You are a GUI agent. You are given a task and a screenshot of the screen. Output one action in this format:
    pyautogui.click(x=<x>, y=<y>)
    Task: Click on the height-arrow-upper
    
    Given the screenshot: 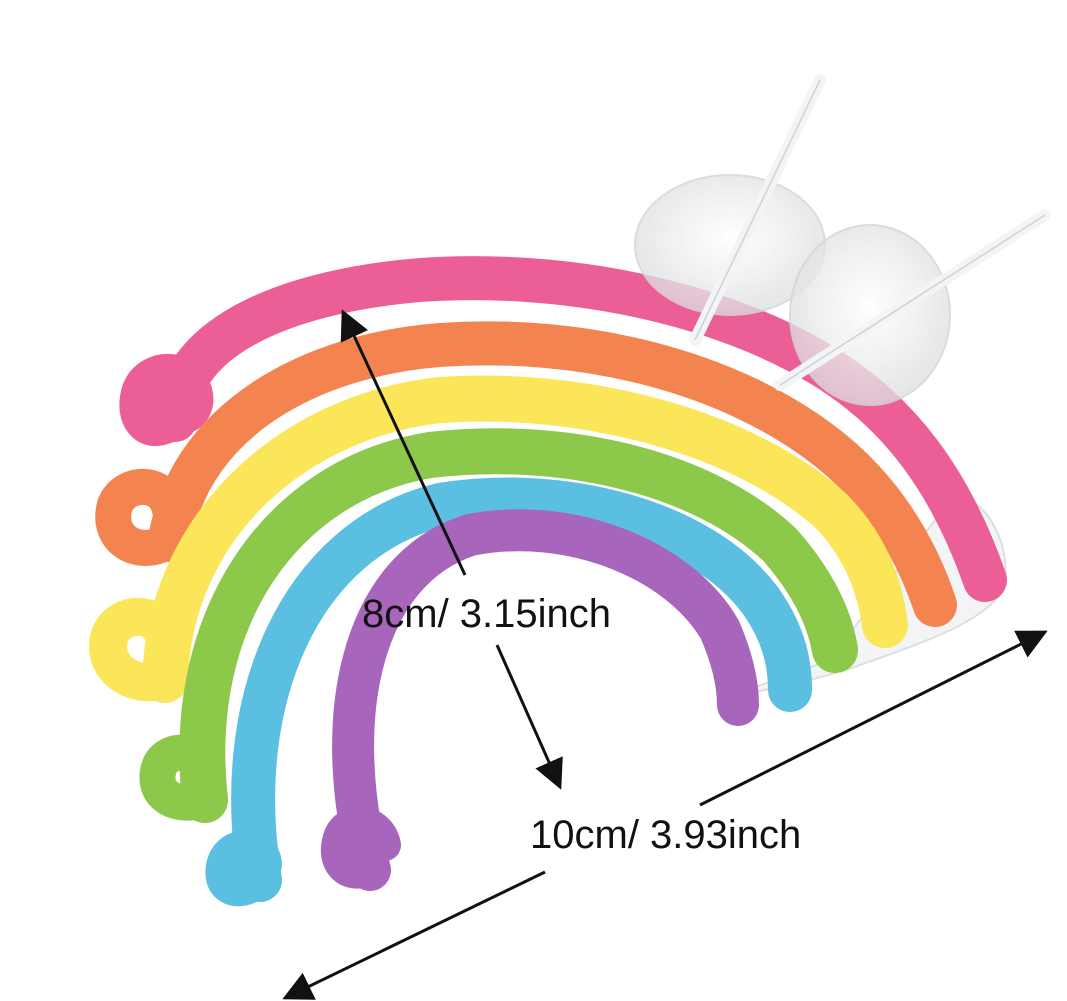 What is the action you would take?
    pyautogui.click(x=403, y=442)
    